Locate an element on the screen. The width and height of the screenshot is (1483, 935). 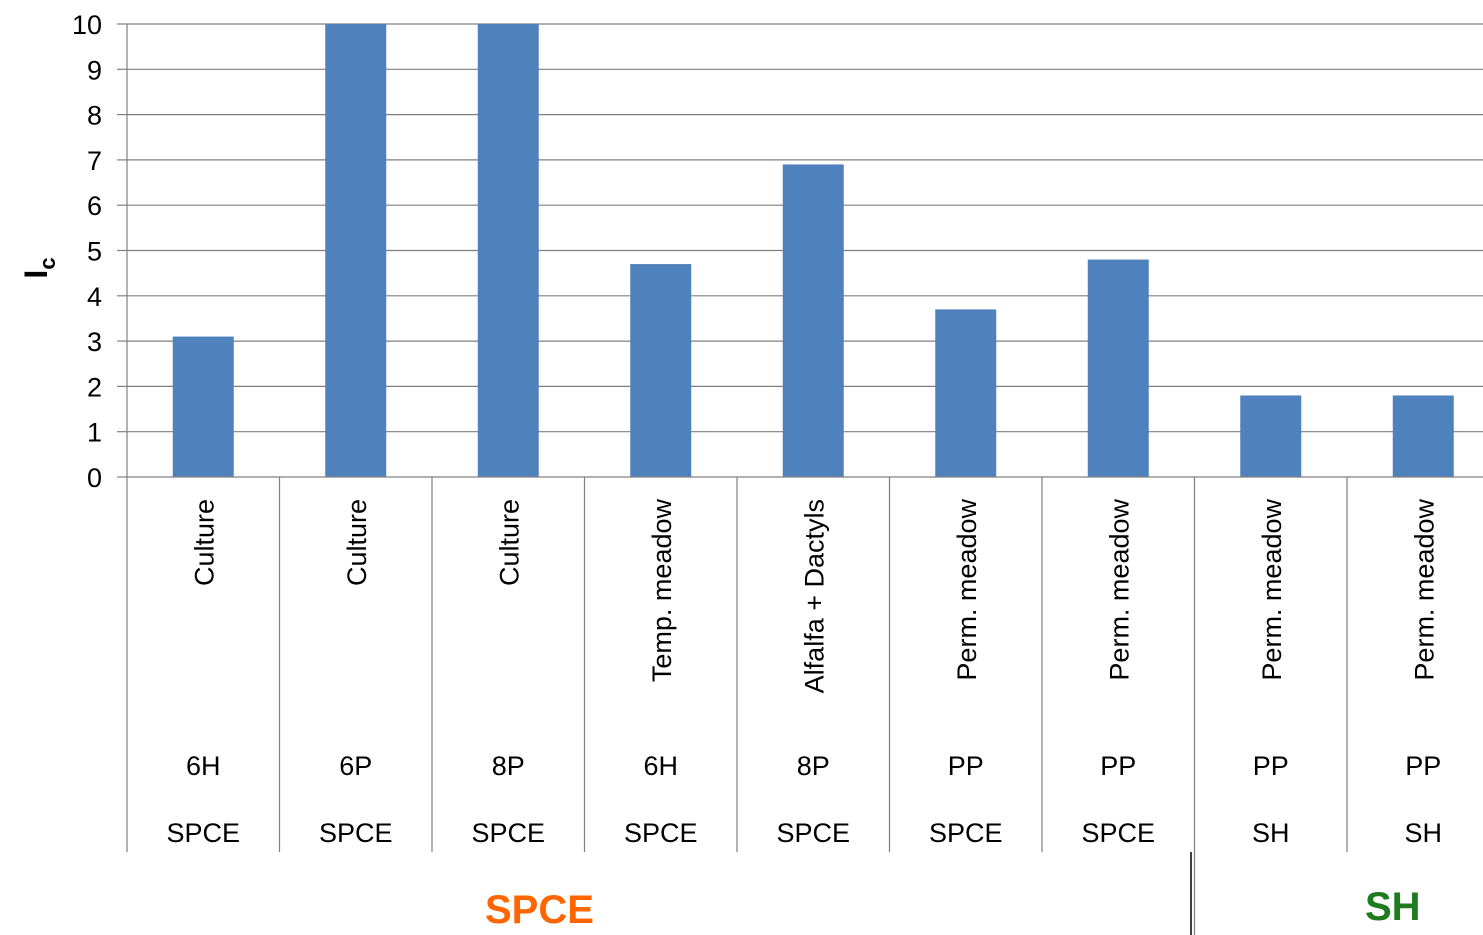
group-label-spce: SPCE is located at coordinates (539, 910).